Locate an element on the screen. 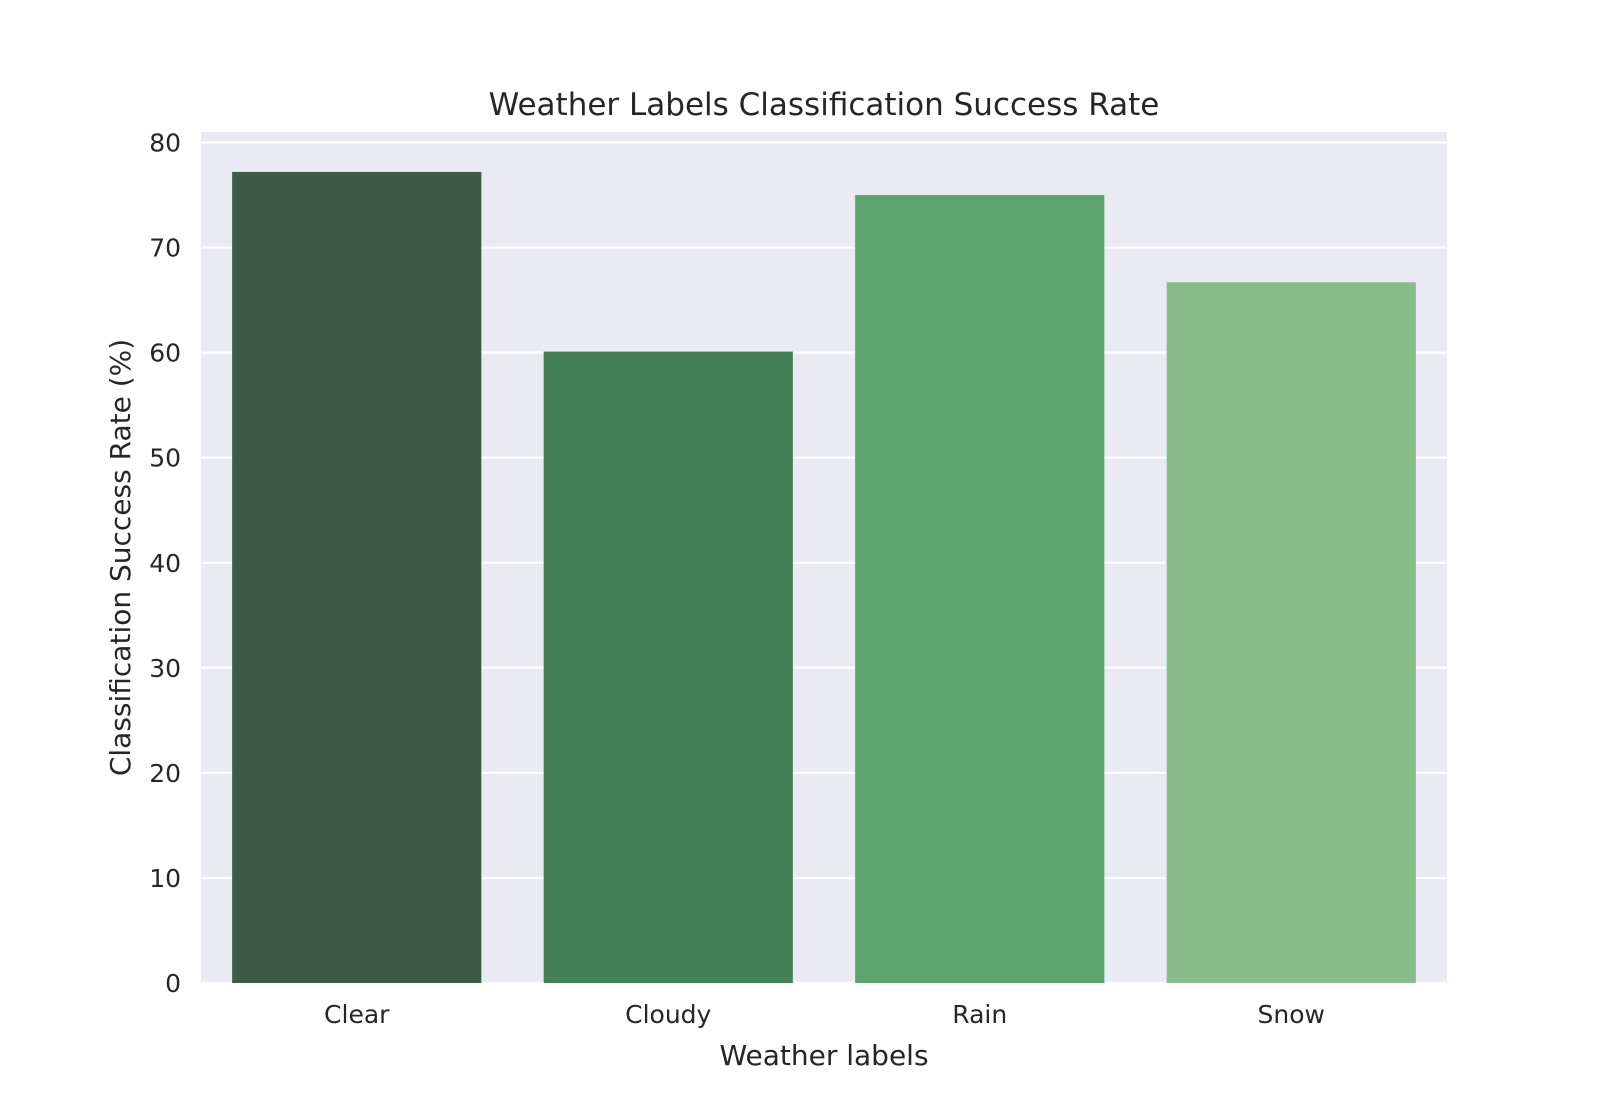 This screenshot has height=1100, width=1600. y-tick-label: 10 is located at coordinates (165, 878).